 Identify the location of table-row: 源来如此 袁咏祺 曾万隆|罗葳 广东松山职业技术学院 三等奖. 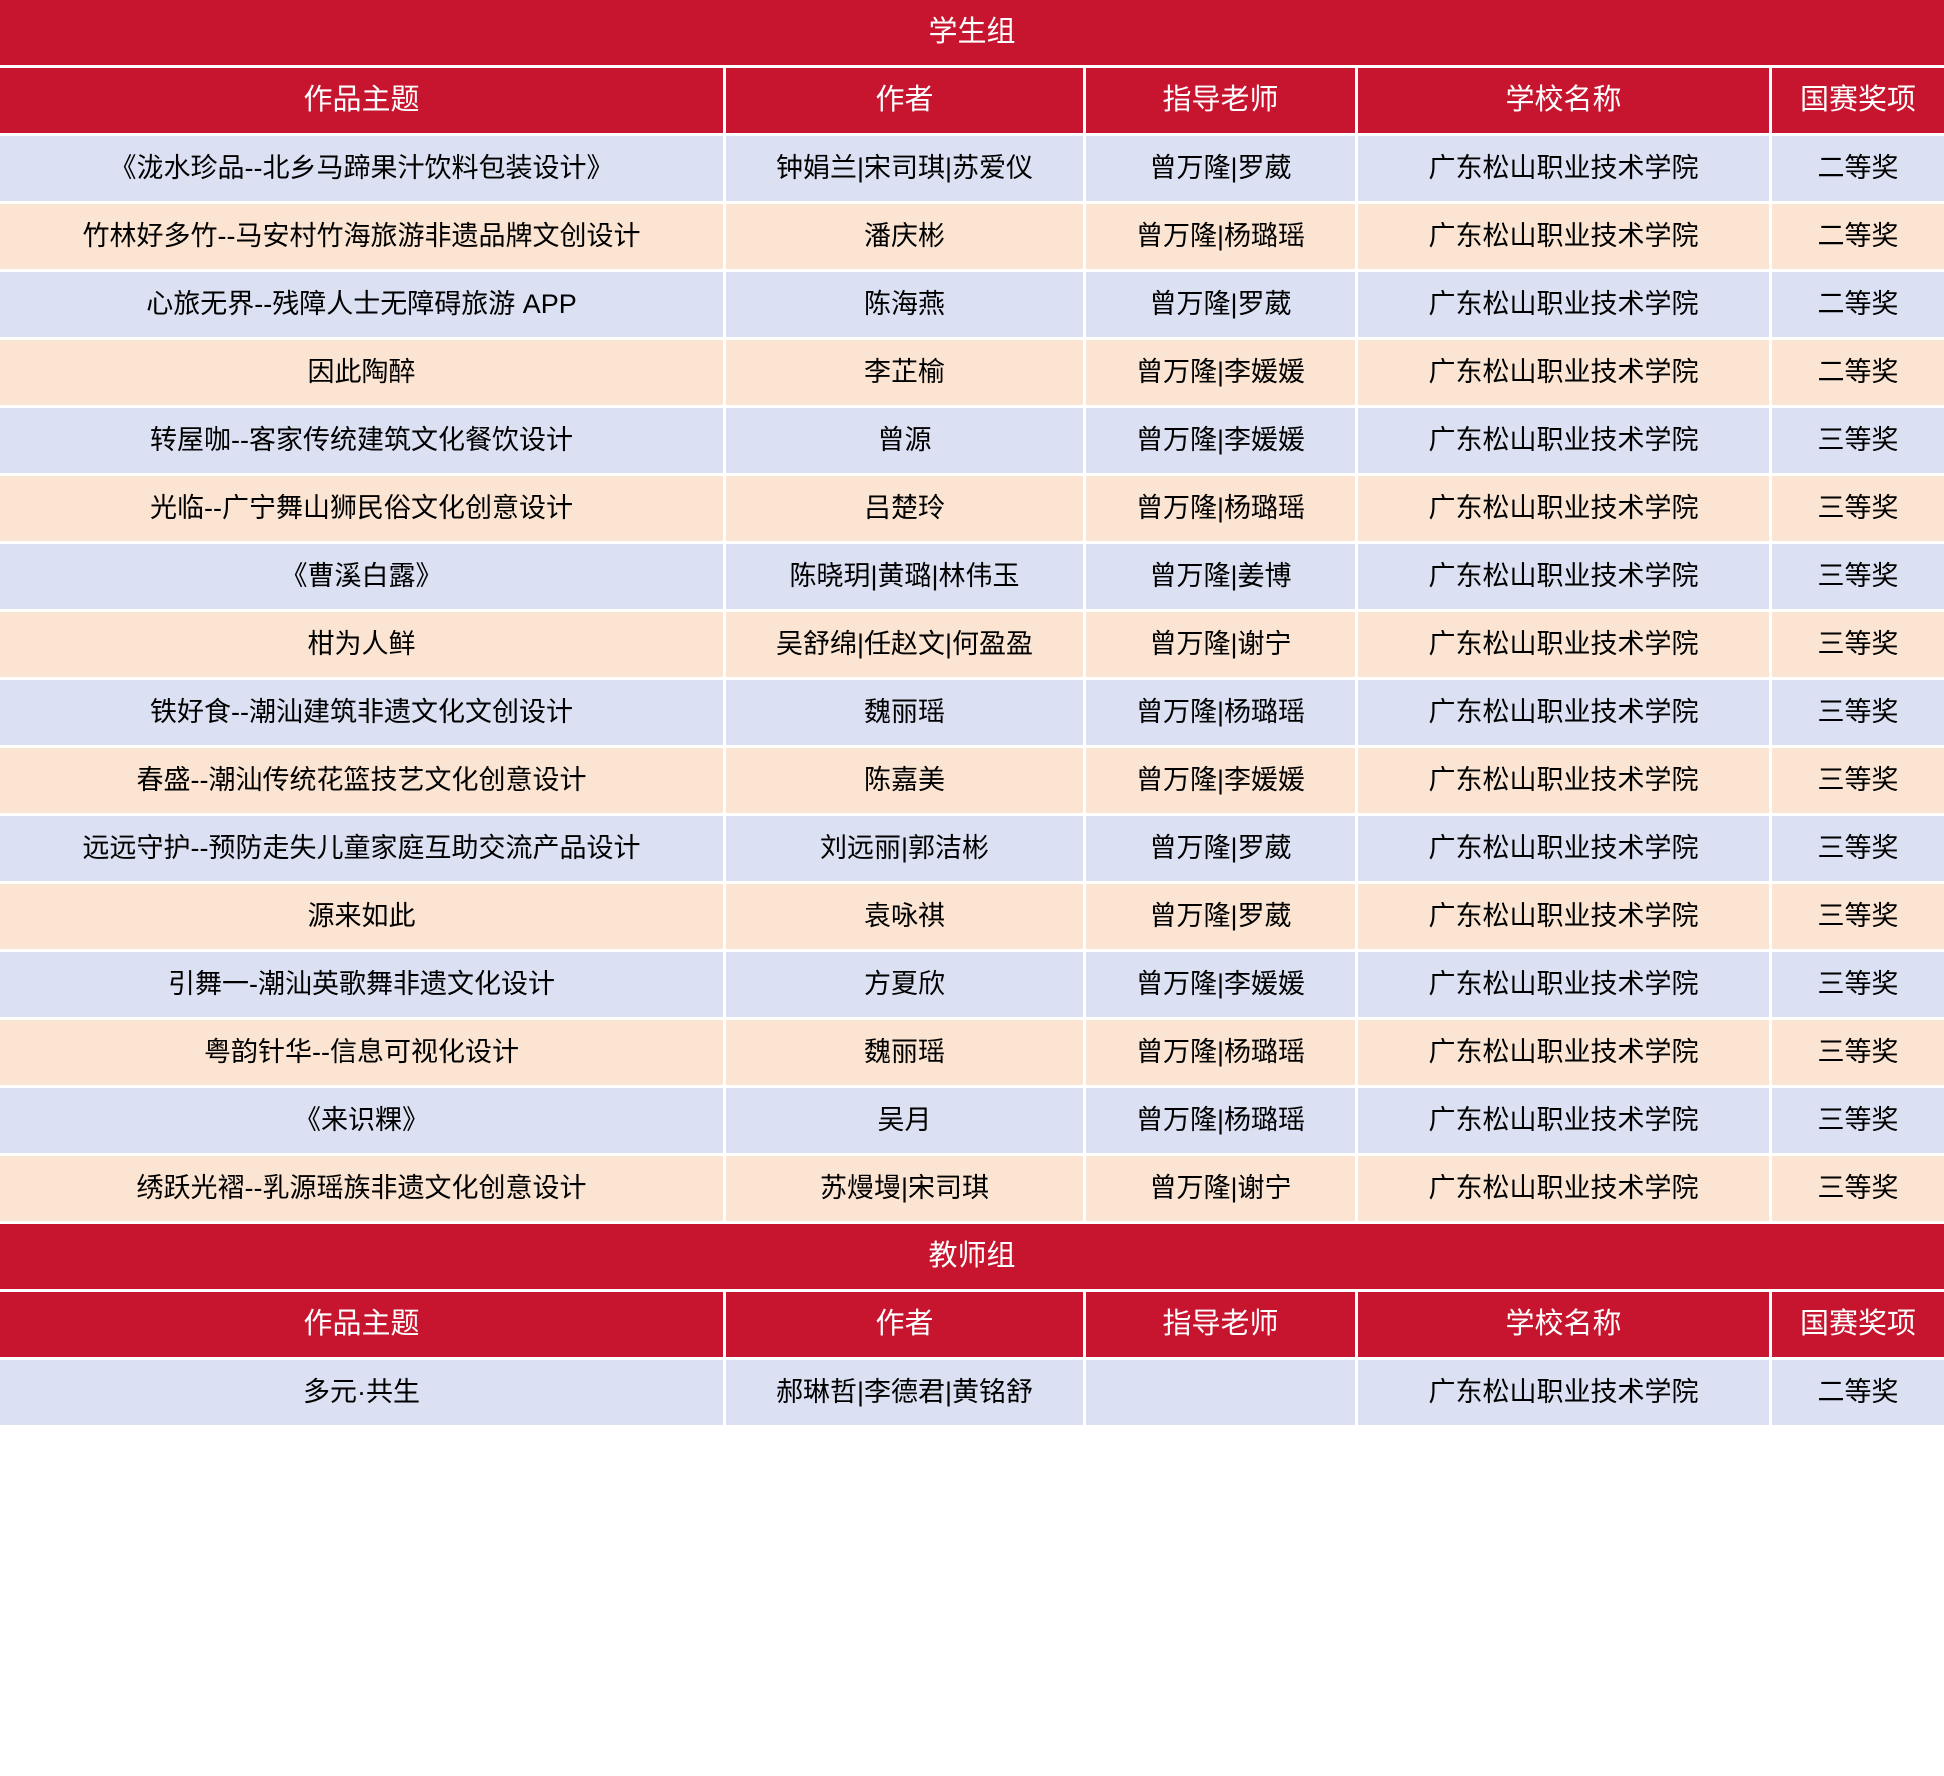
(972, 918).